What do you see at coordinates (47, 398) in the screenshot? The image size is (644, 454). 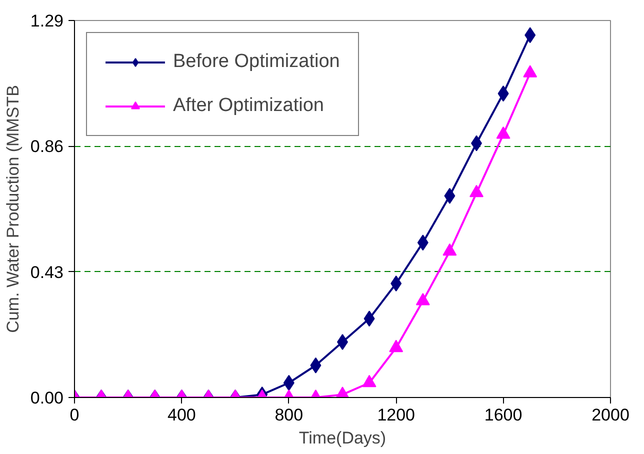 I see `y-tick-label: 0.00` at bounding box center [47, 398].